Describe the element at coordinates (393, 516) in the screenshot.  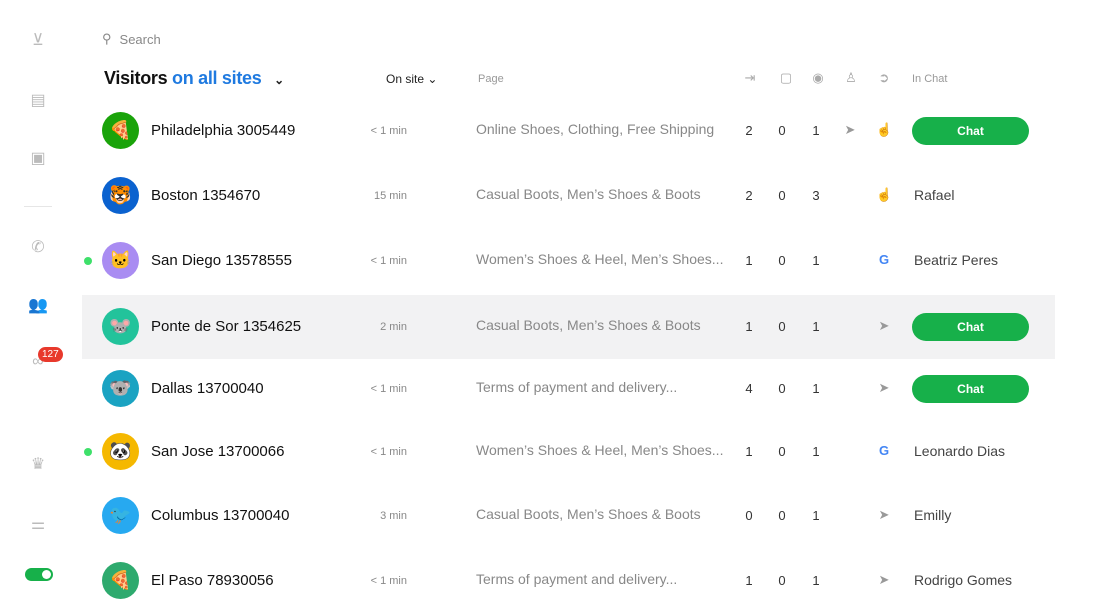
I see `time-on-site: 3 min` at that location.